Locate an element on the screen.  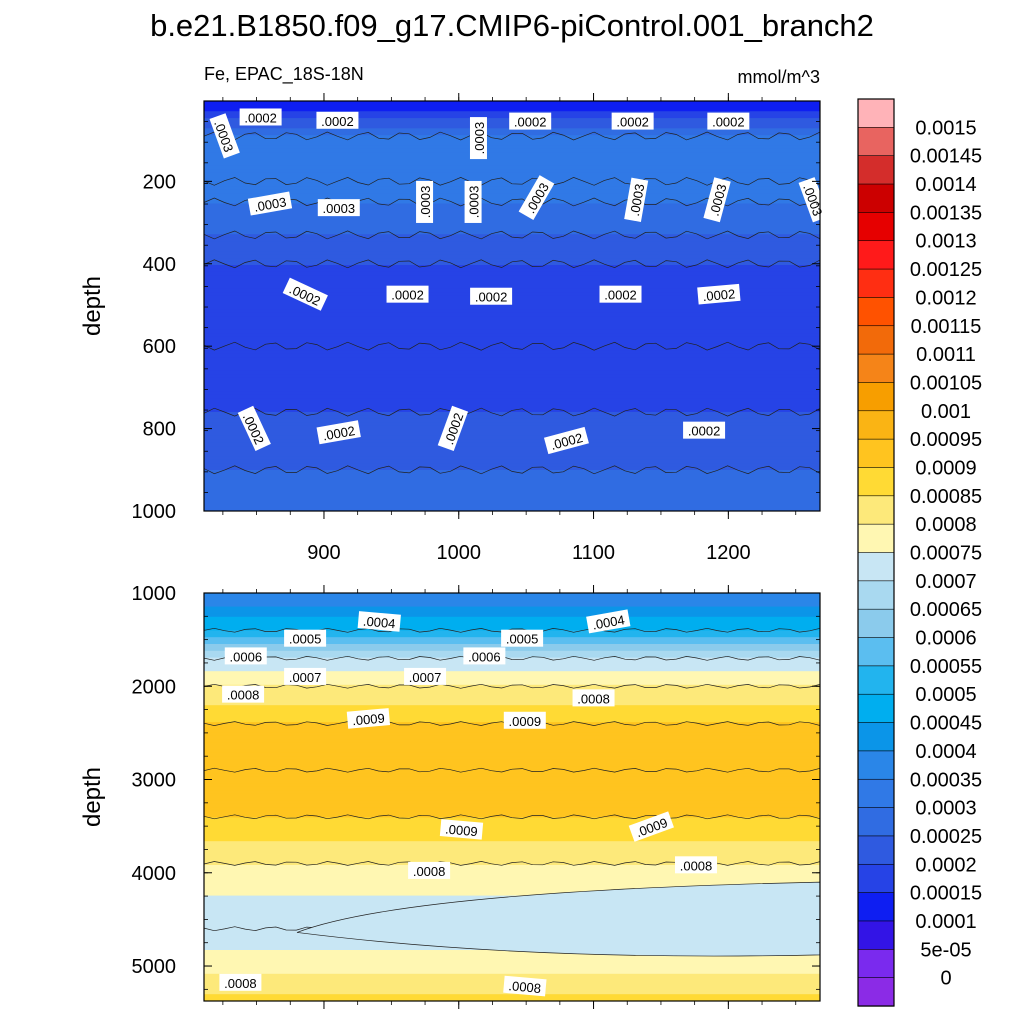
contour-label: .0004 is located at coordinates (379, 621).